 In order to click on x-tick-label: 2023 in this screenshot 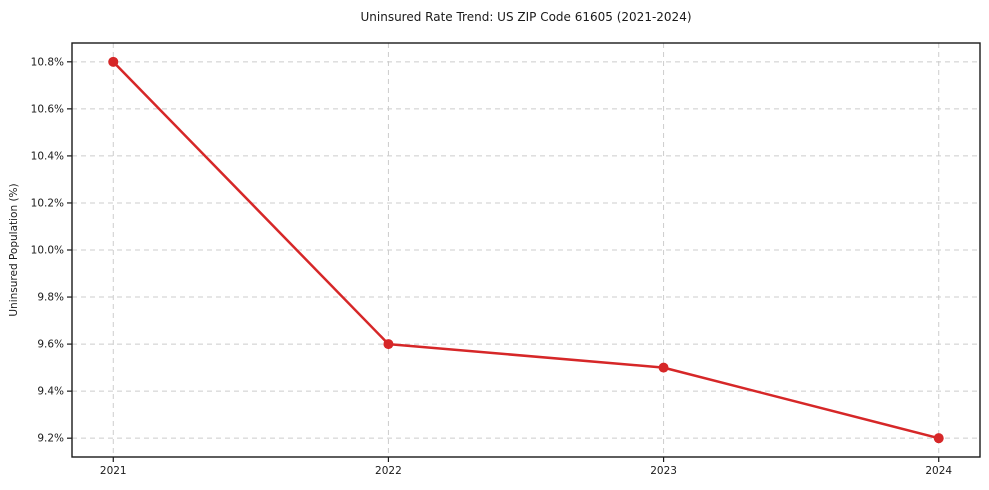, I will do `click(663, 471)`.